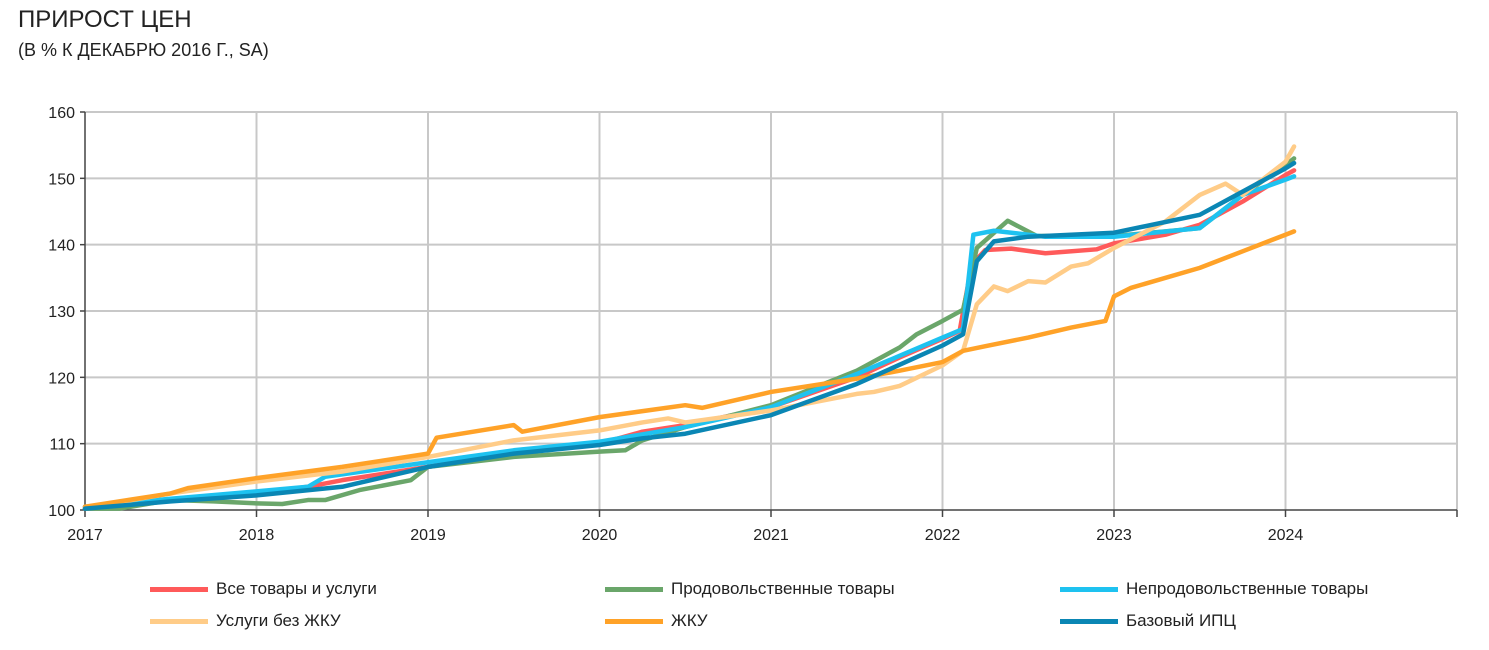 This screenshot has height=650, width=1489. Describe the element at coordinates (61, 179) in the screenshot. I see `y-tick-label: 150` at that location.